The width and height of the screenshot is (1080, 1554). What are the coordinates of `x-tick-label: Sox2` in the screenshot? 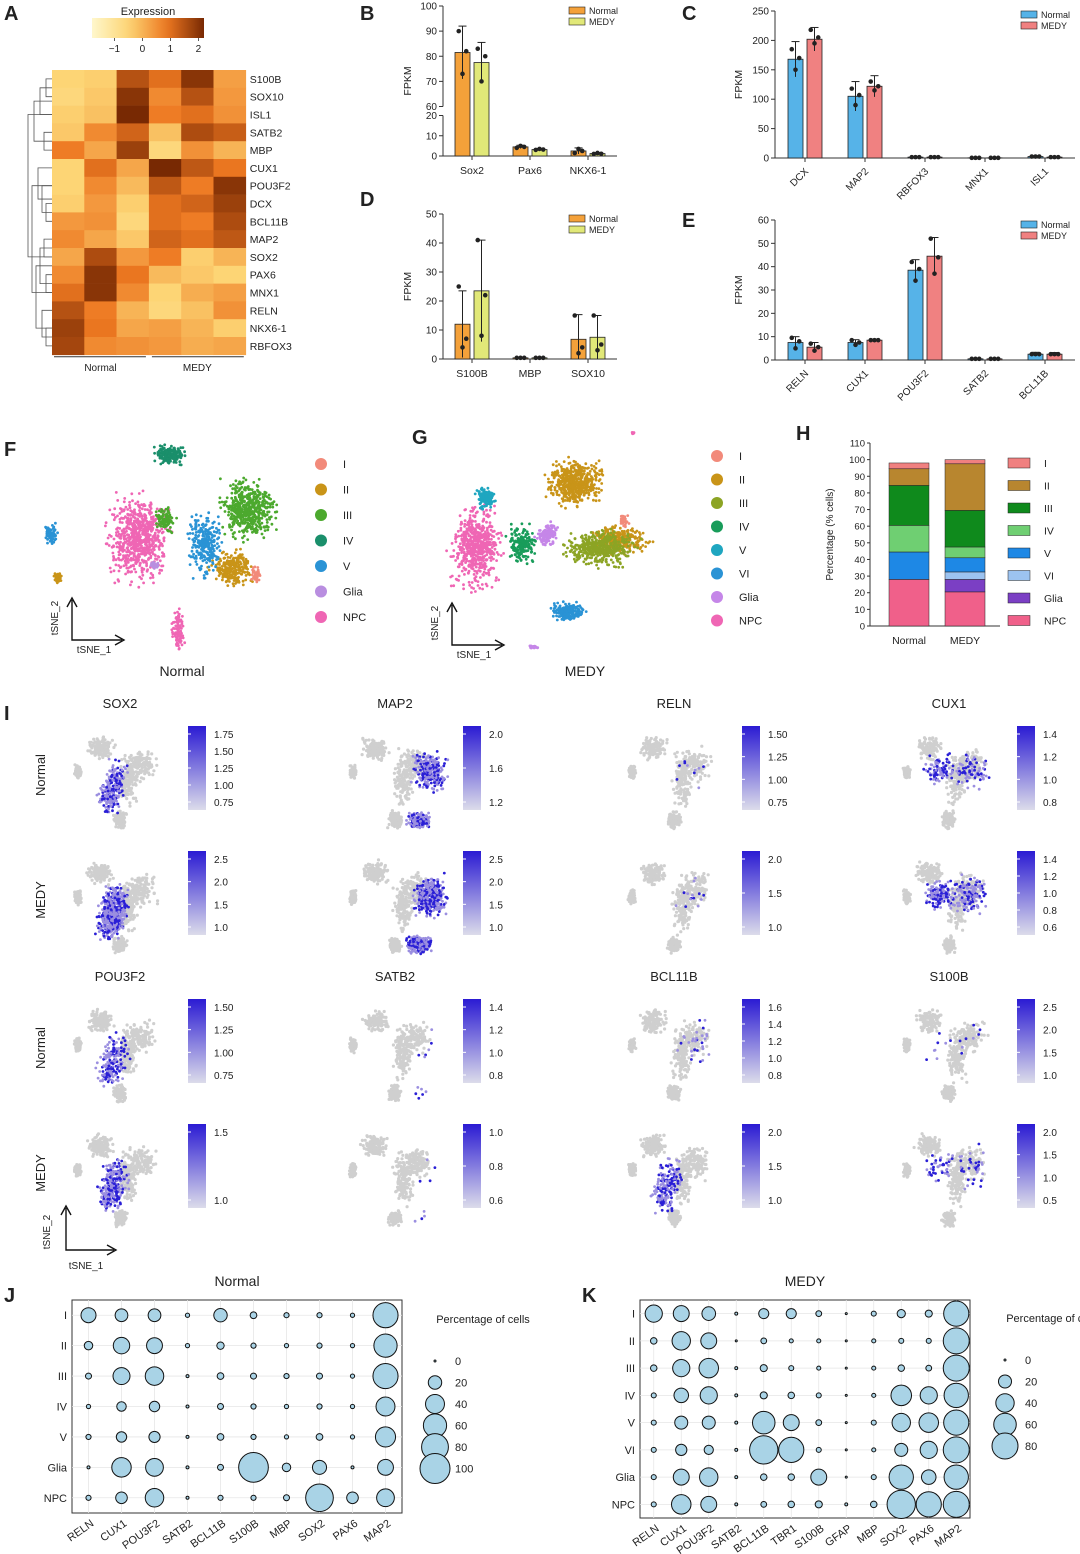 It's located at (472, 171).